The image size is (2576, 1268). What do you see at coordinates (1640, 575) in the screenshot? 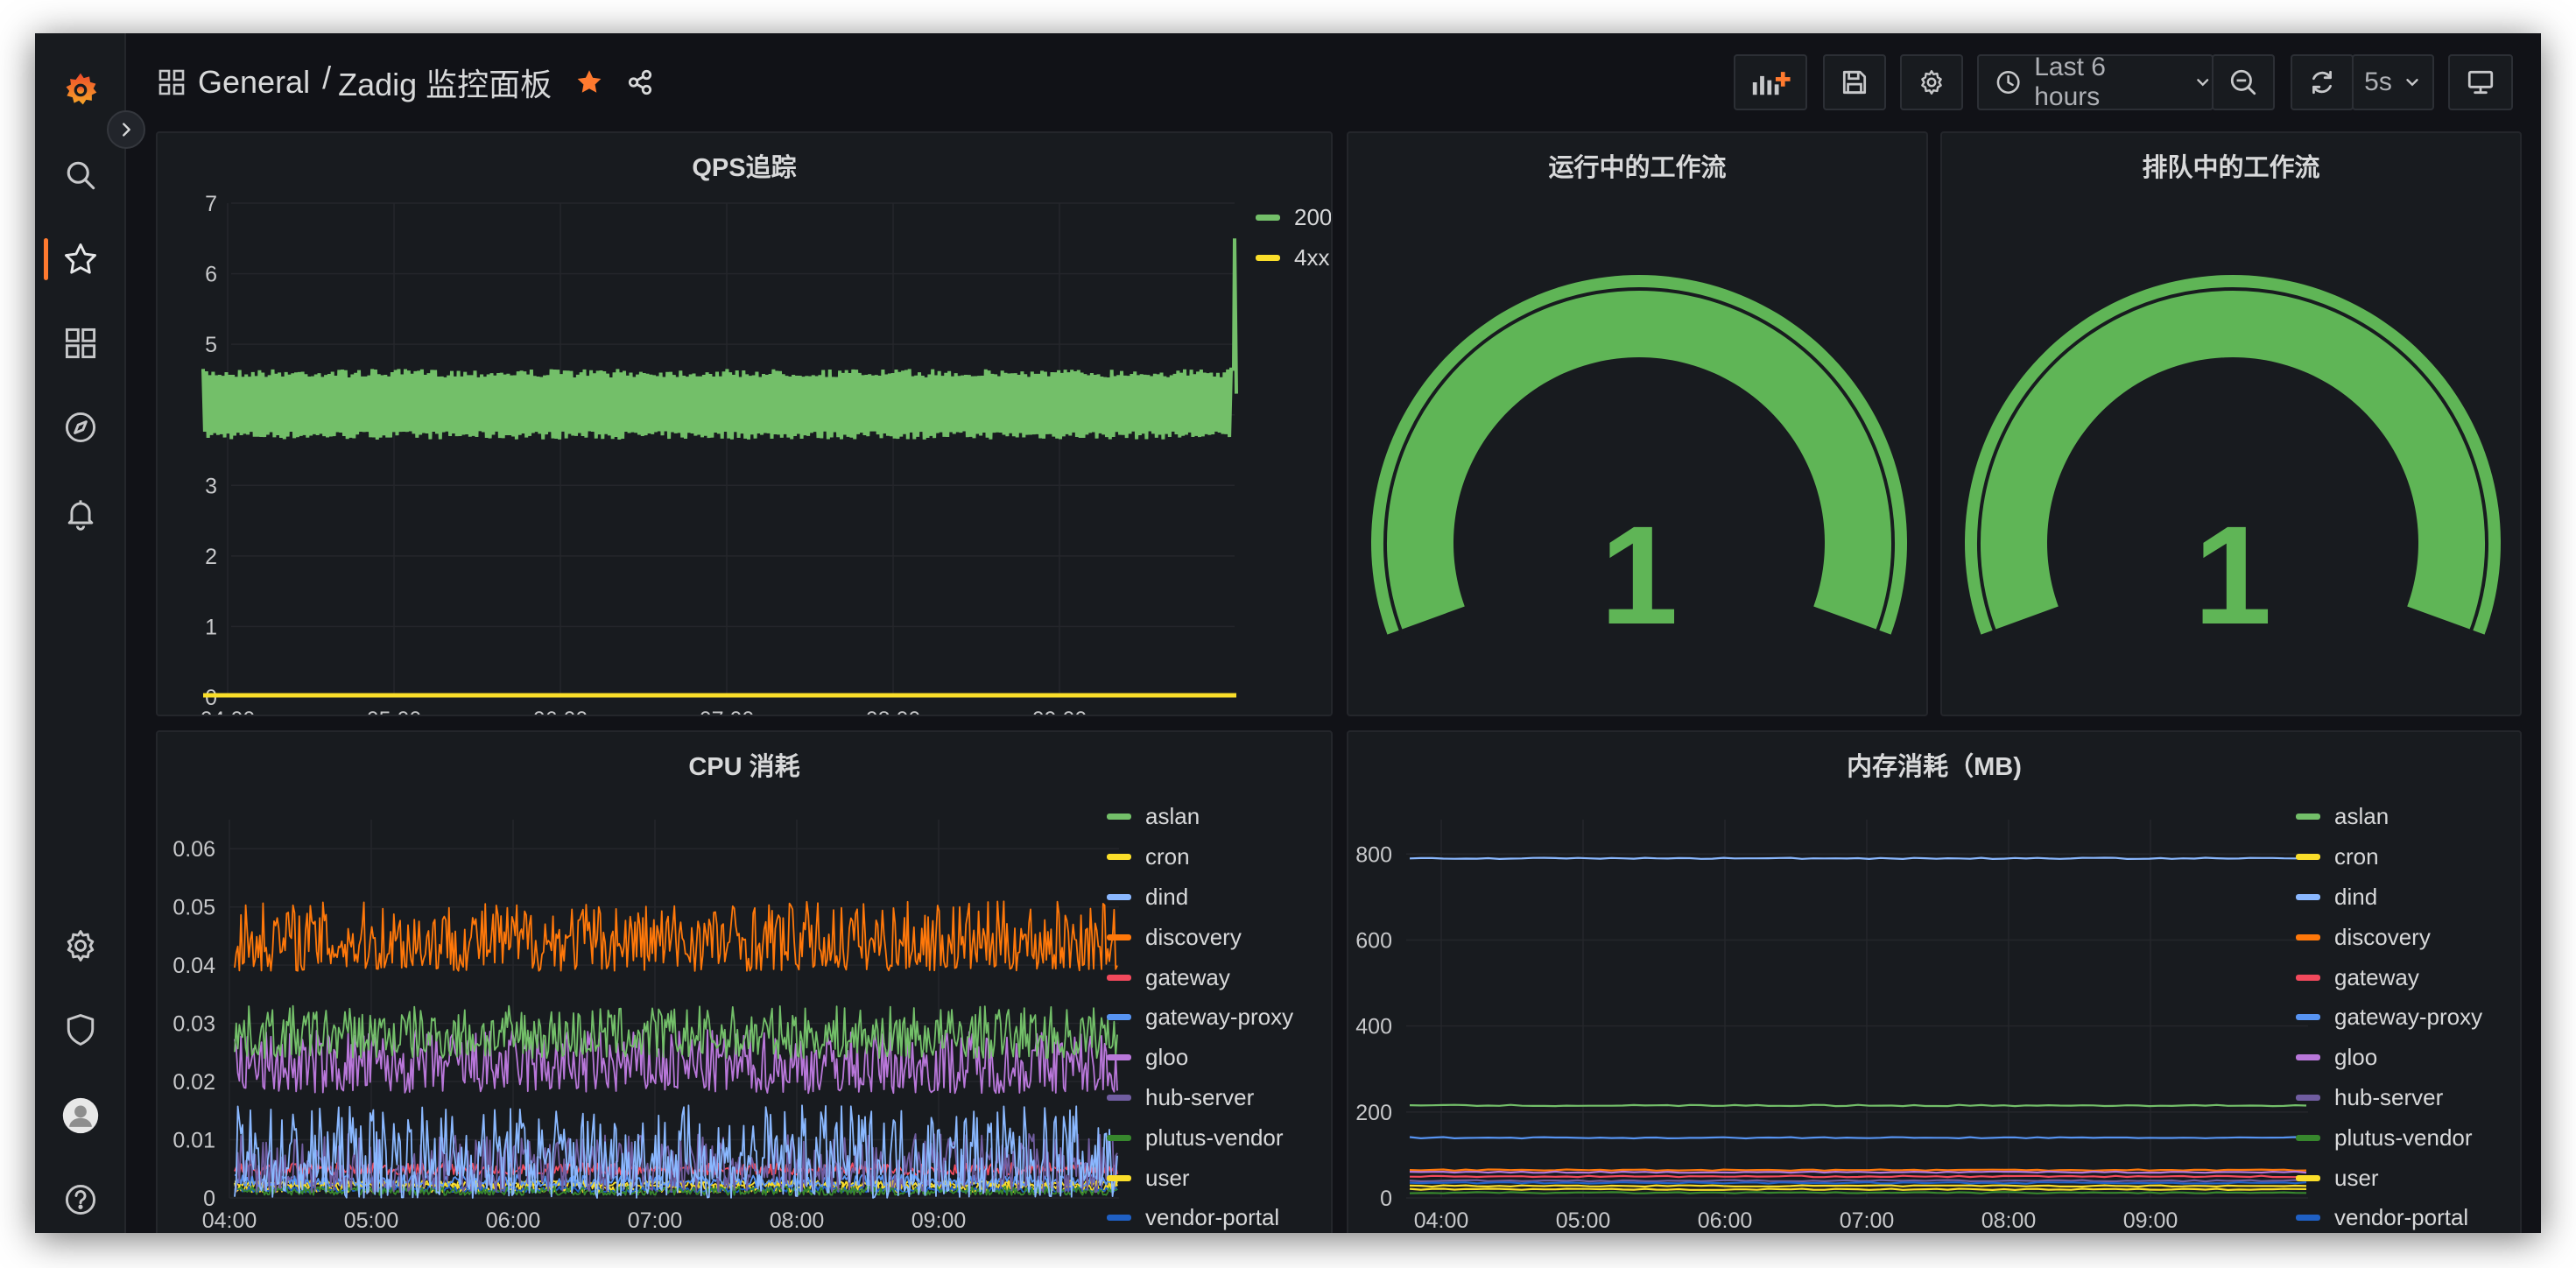
I see `gauge-value: 1` at bounding box center [1640, 575].